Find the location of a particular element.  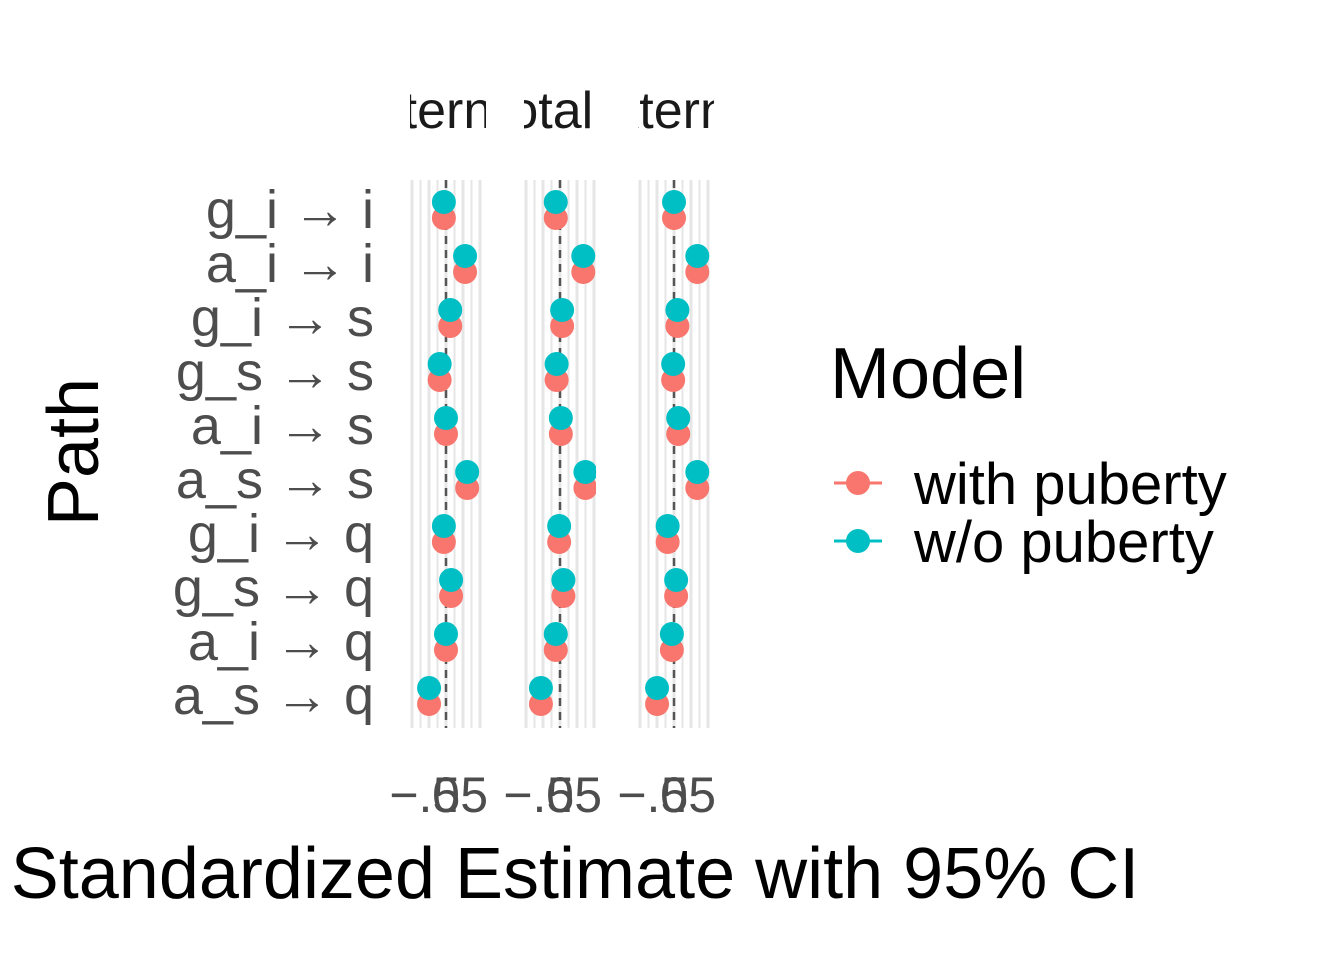

y-tick-label: g_s → s is located at coordinates (275, 372).